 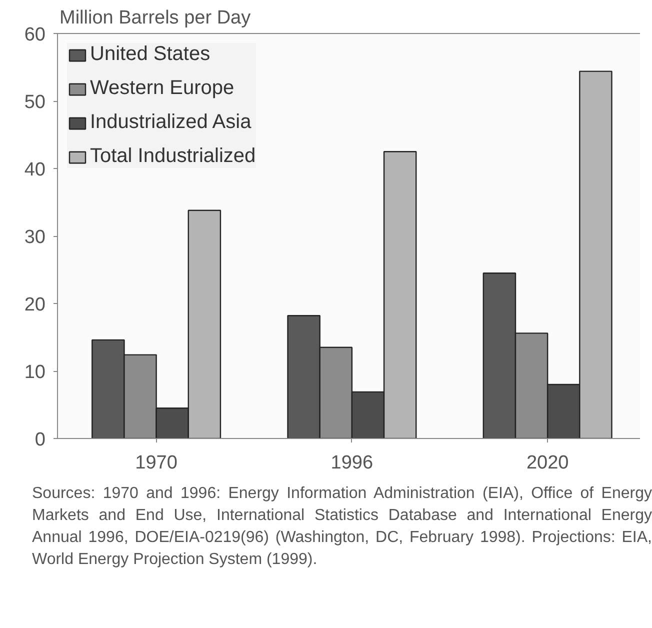 What do you see at coordinates (342, 527) in the screenshot?
I see `source-note: Sources: 1970 and 1996: Energy Information Administration (EIA), Office of Energy Markets and End Use, International Statistics Database and International Energy Annual 1996, DOE/EIA-0219(96) (Washington, DC, February 1998). Projections: EIA, World Energy Projection System (1999).` at bounding box center [342, 527].